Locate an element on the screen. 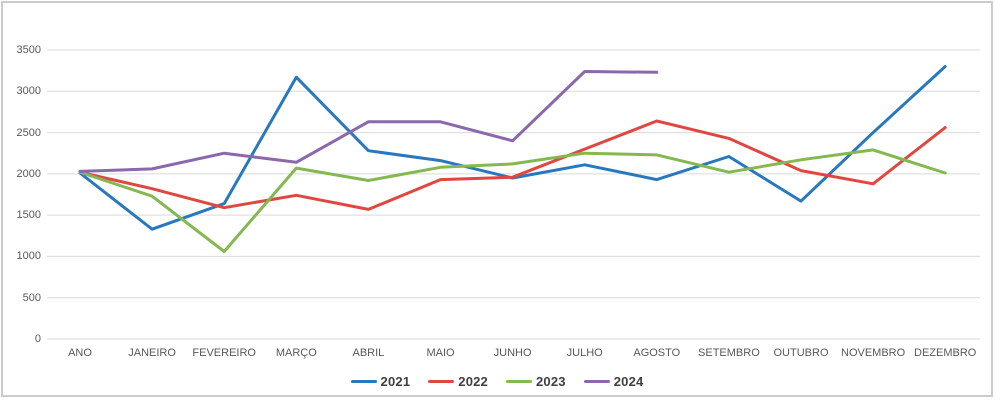 The height and width of the screenshot is (400, 996). y-tick-label: 2500 is located at coordinates (28, 132).